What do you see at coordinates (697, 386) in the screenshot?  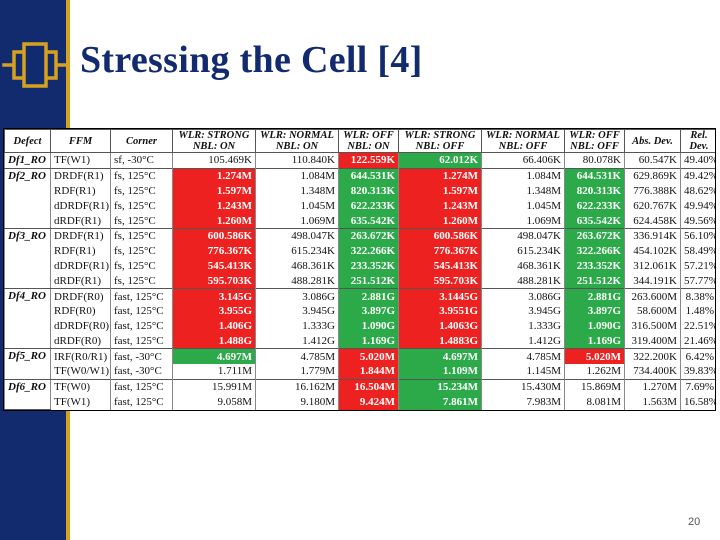 I see `value-cell: 7.69%` at bounding box center [697, 386].